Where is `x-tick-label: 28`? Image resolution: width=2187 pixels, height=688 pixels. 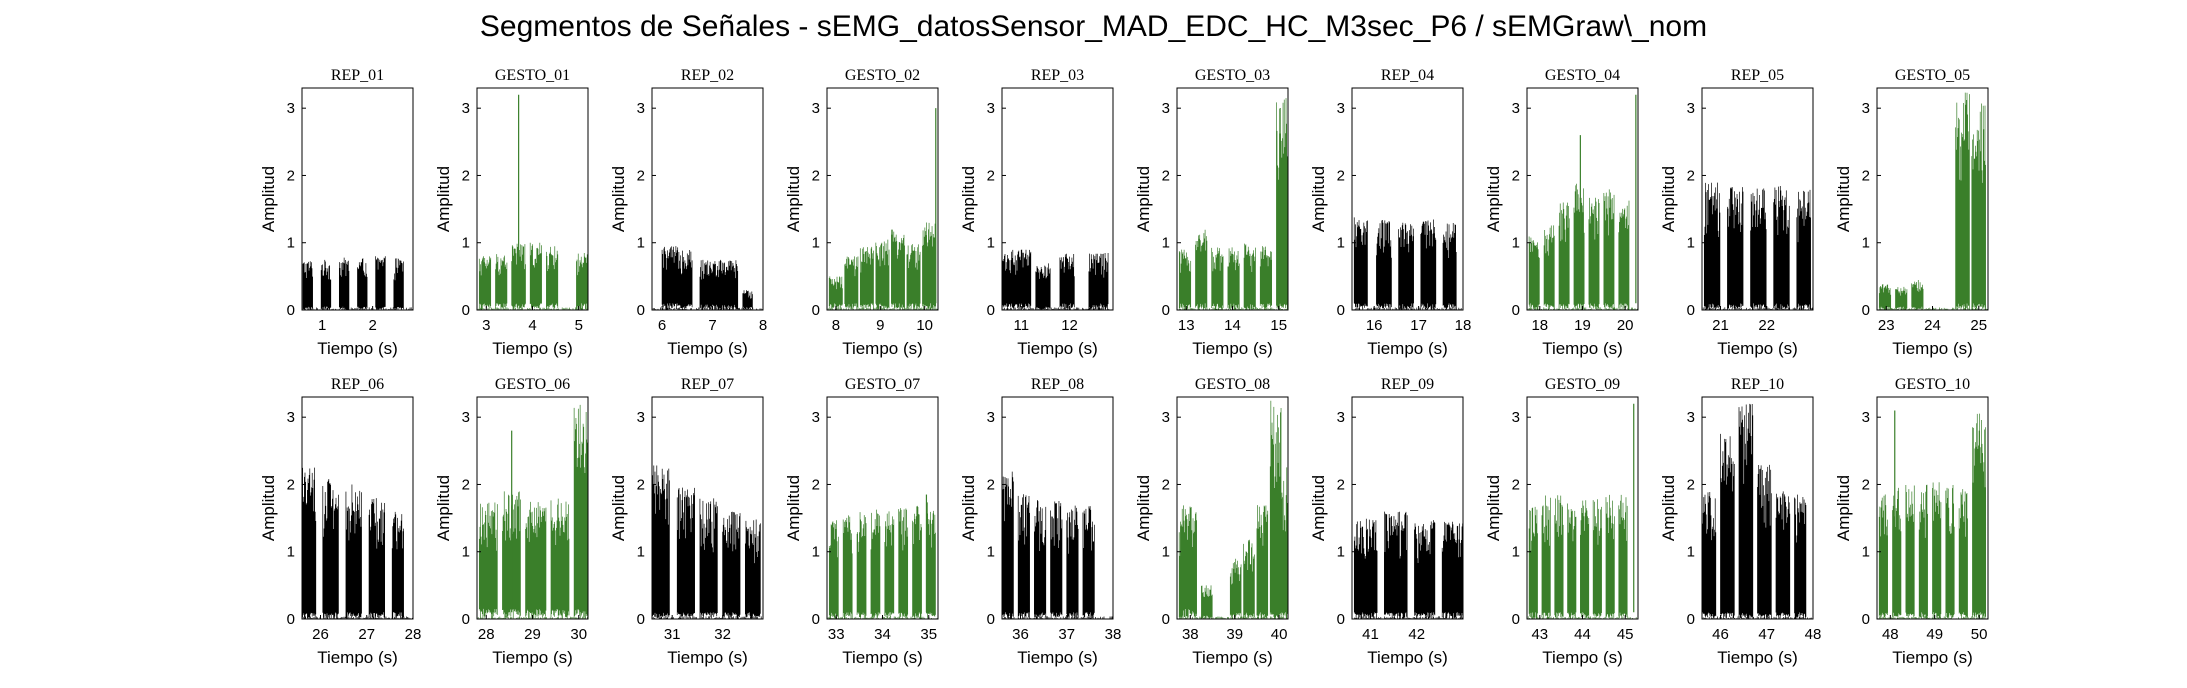 x-tick-label: 28 is located at coordinates (486, 634).